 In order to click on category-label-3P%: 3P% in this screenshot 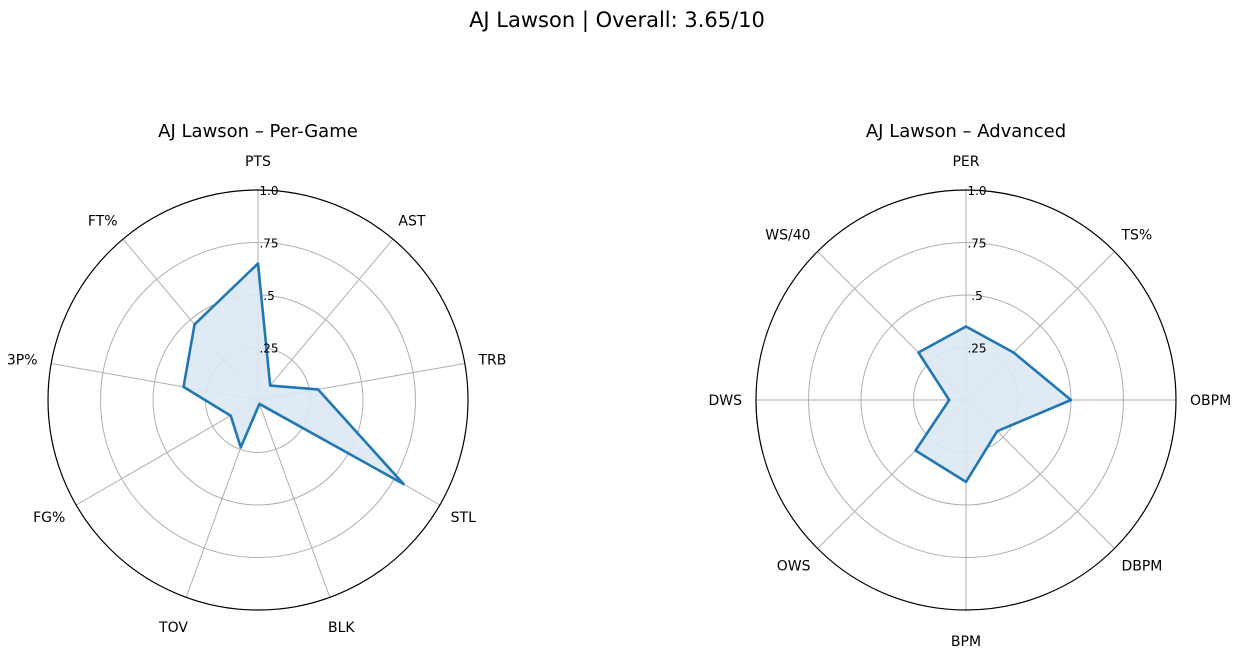, I will do `click(22, 360)`.